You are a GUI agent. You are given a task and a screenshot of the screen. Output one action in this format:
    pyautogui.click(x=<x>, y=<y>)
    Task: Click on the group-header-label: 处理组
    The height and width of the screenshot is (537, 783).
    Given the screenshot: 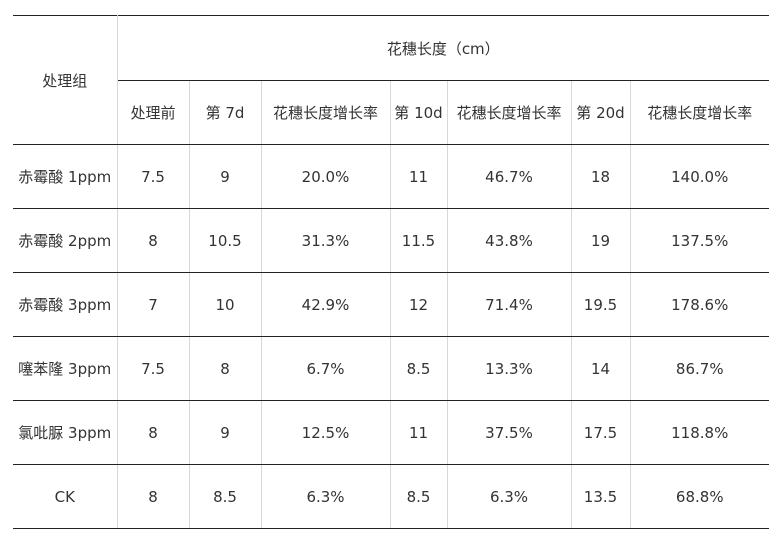 What is the action you would take?
    pyautogui.click(x=65, y=80)
    